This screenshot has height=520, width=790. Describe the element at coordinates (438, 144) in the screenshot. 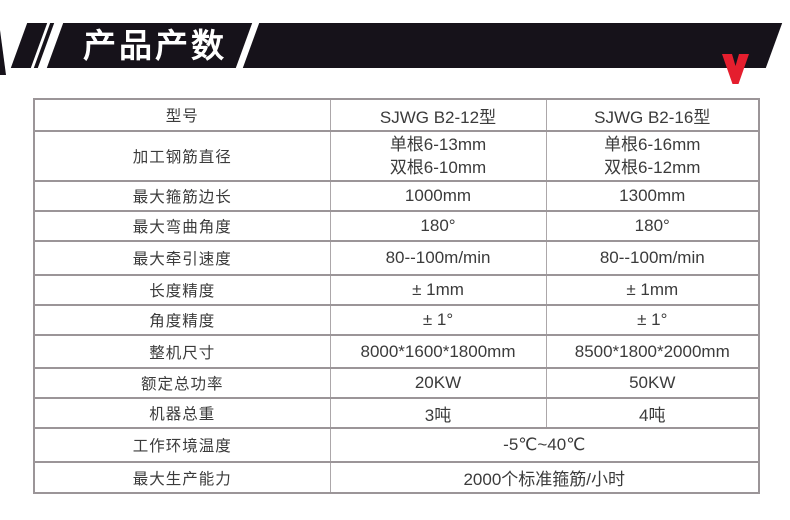

I see `spec-value-line: 单根6-13mm` at that location.